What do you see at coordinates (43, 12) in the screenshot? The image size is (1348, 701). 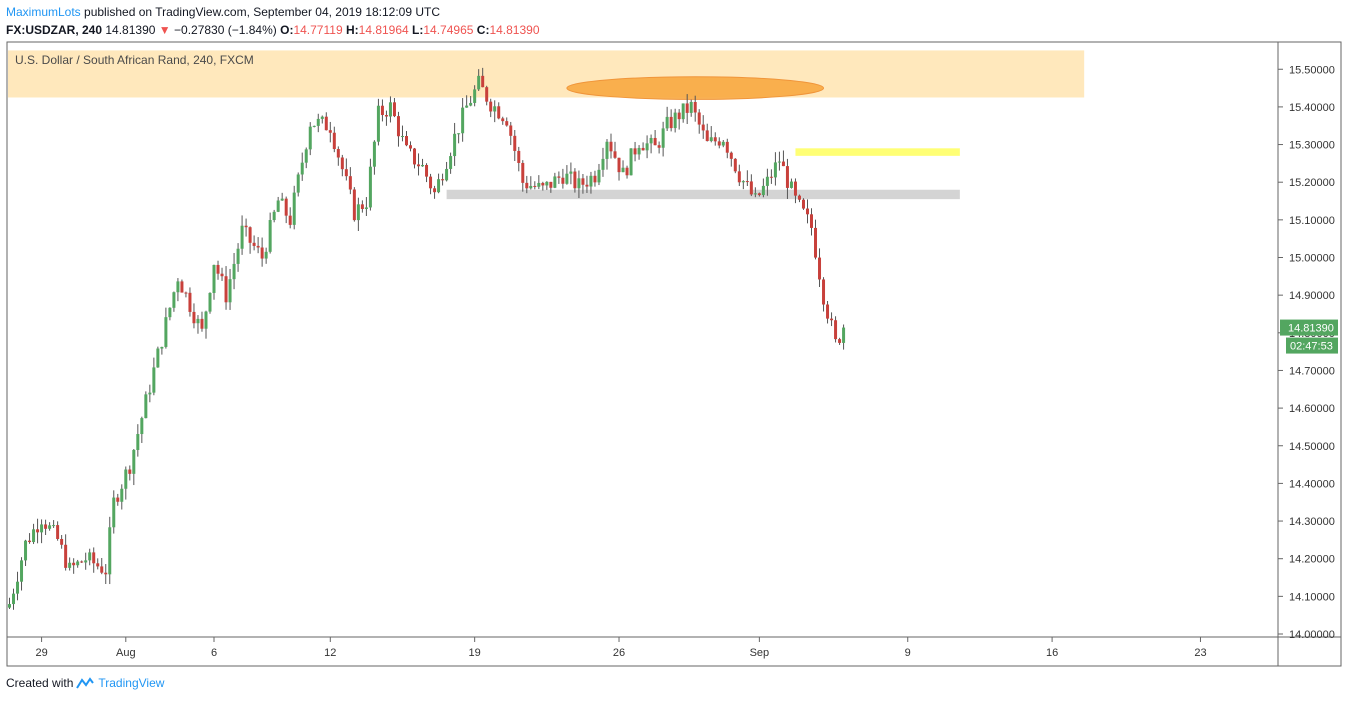 I see `author-link: MaximumLots` at bounding box center [43, 12].